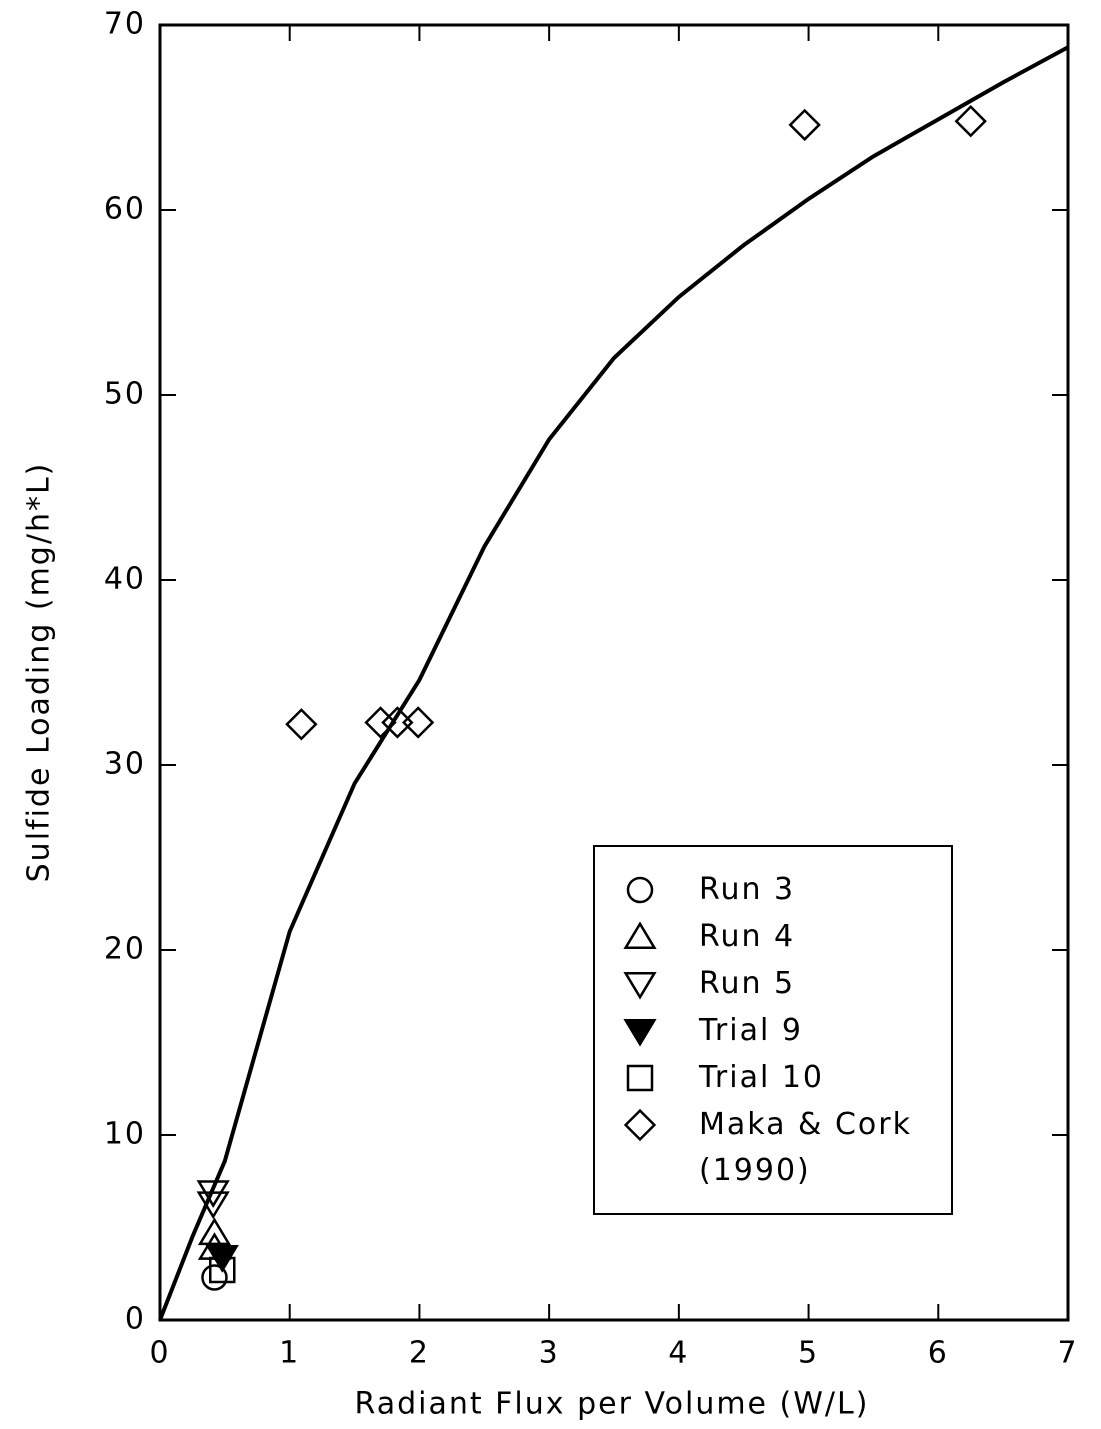  I want to click on x-tick-label: 6, so click(938, 1353).